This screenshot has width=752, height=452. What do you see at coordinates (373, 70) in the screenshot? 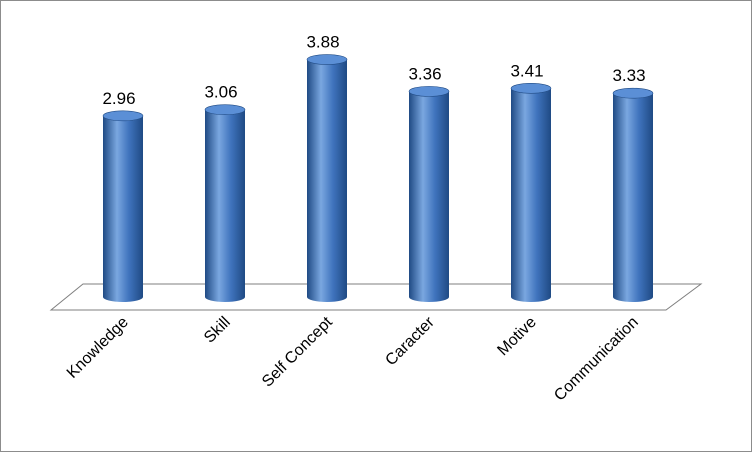
I see `value-labels-layer: 2.96 3.06 3.88 3.36 3.41 3.33` at bounding box center [373, 70].